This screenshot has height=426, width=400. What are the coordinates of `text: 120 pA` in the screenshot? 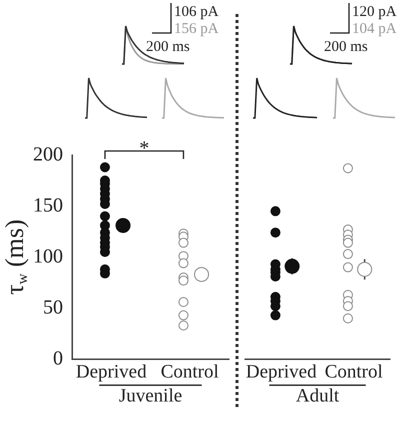 It's located at (374, 12).